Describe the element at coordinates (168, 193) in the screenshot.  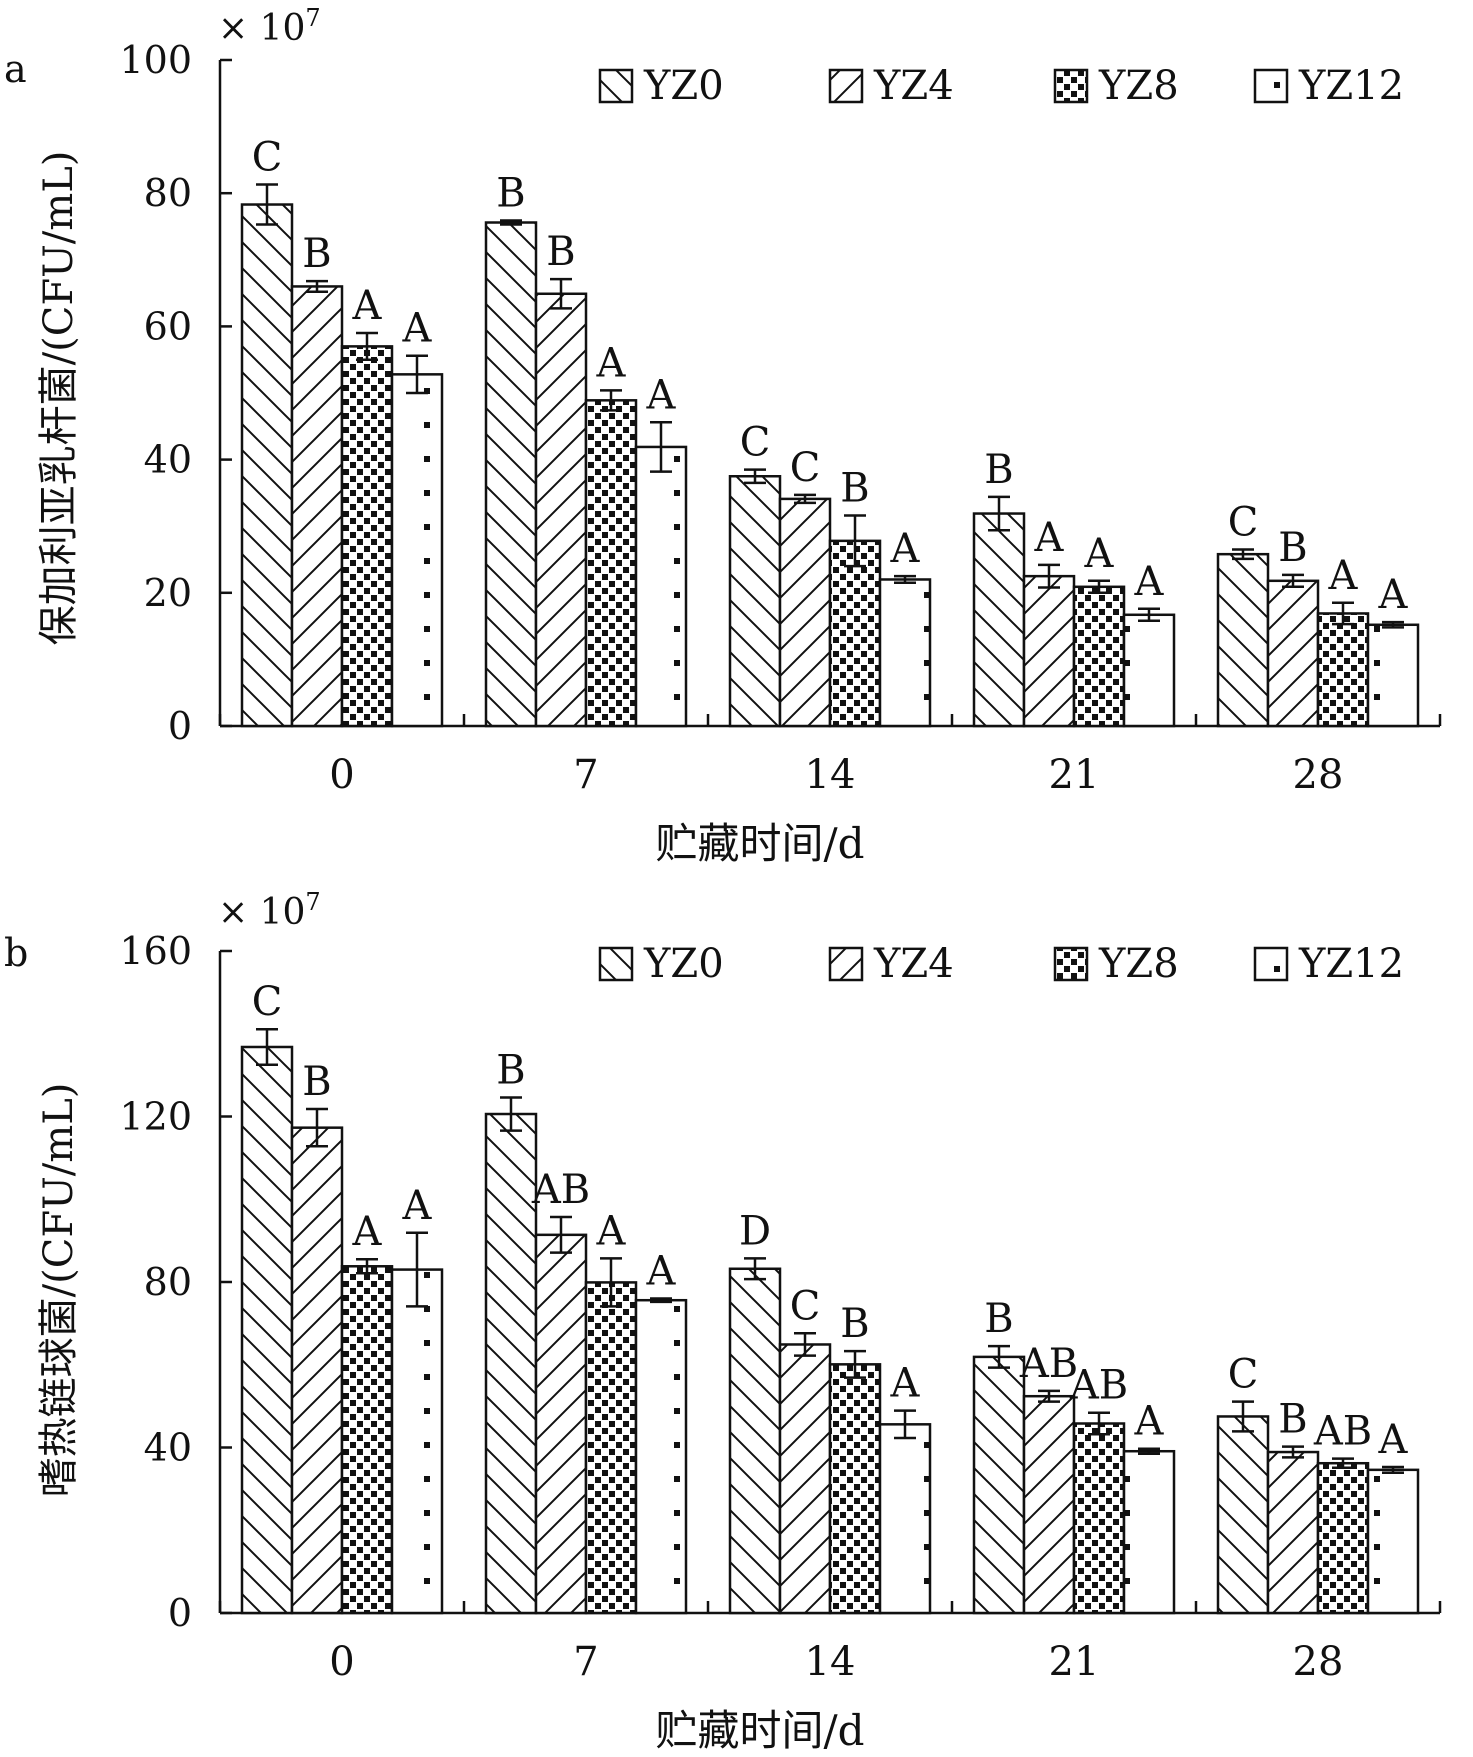
I see `y-tick-label: 80` at that location.